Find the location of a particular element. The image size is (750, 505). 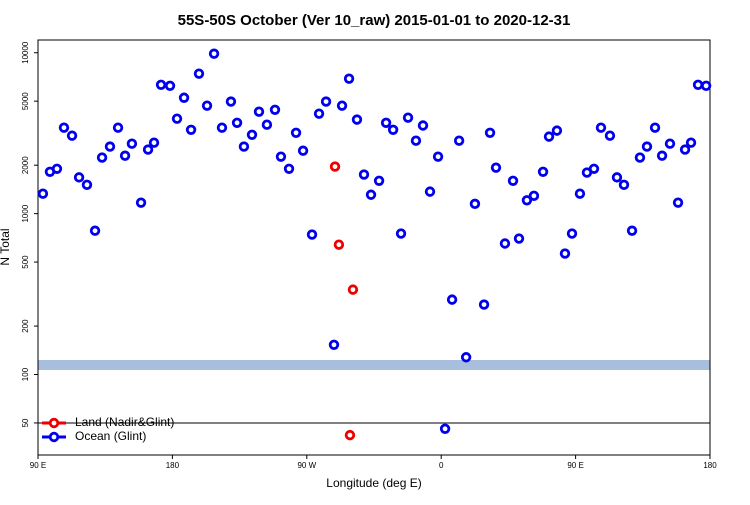

y-tick-label: 50 is located at coordinates (25, 422).